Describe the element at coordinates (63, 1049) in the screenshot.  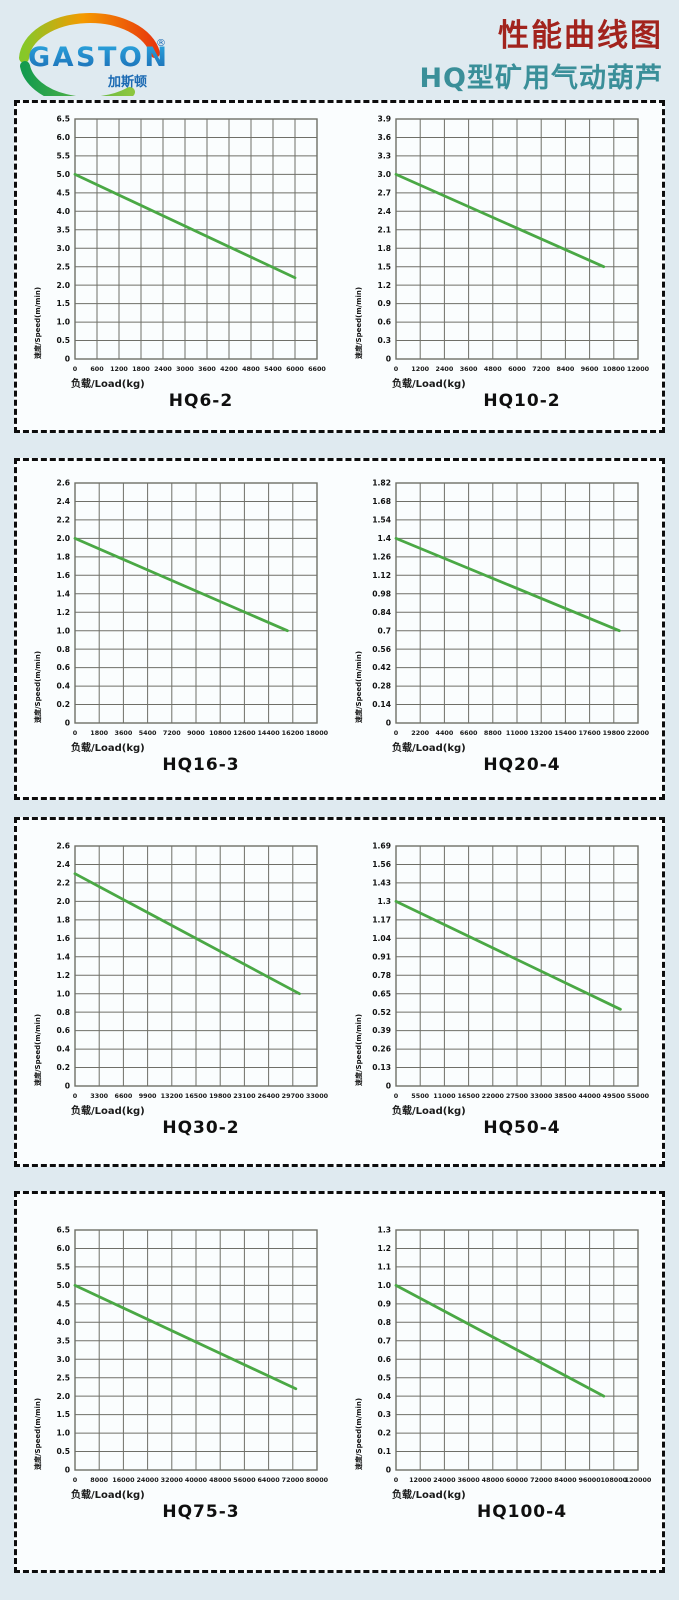
I see `y-tick-label: 0.4` at that location.